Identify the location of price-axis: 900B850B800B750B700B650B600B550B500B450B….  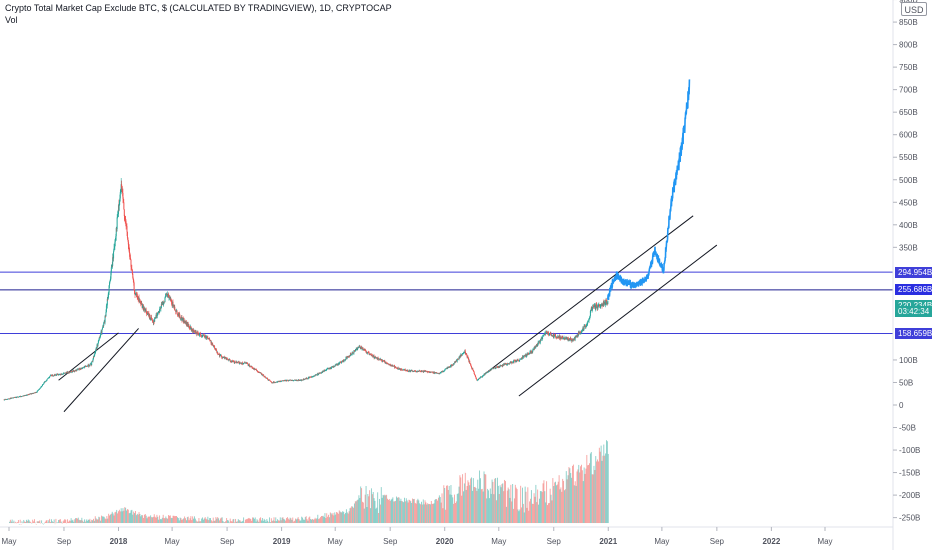
(906, 261).